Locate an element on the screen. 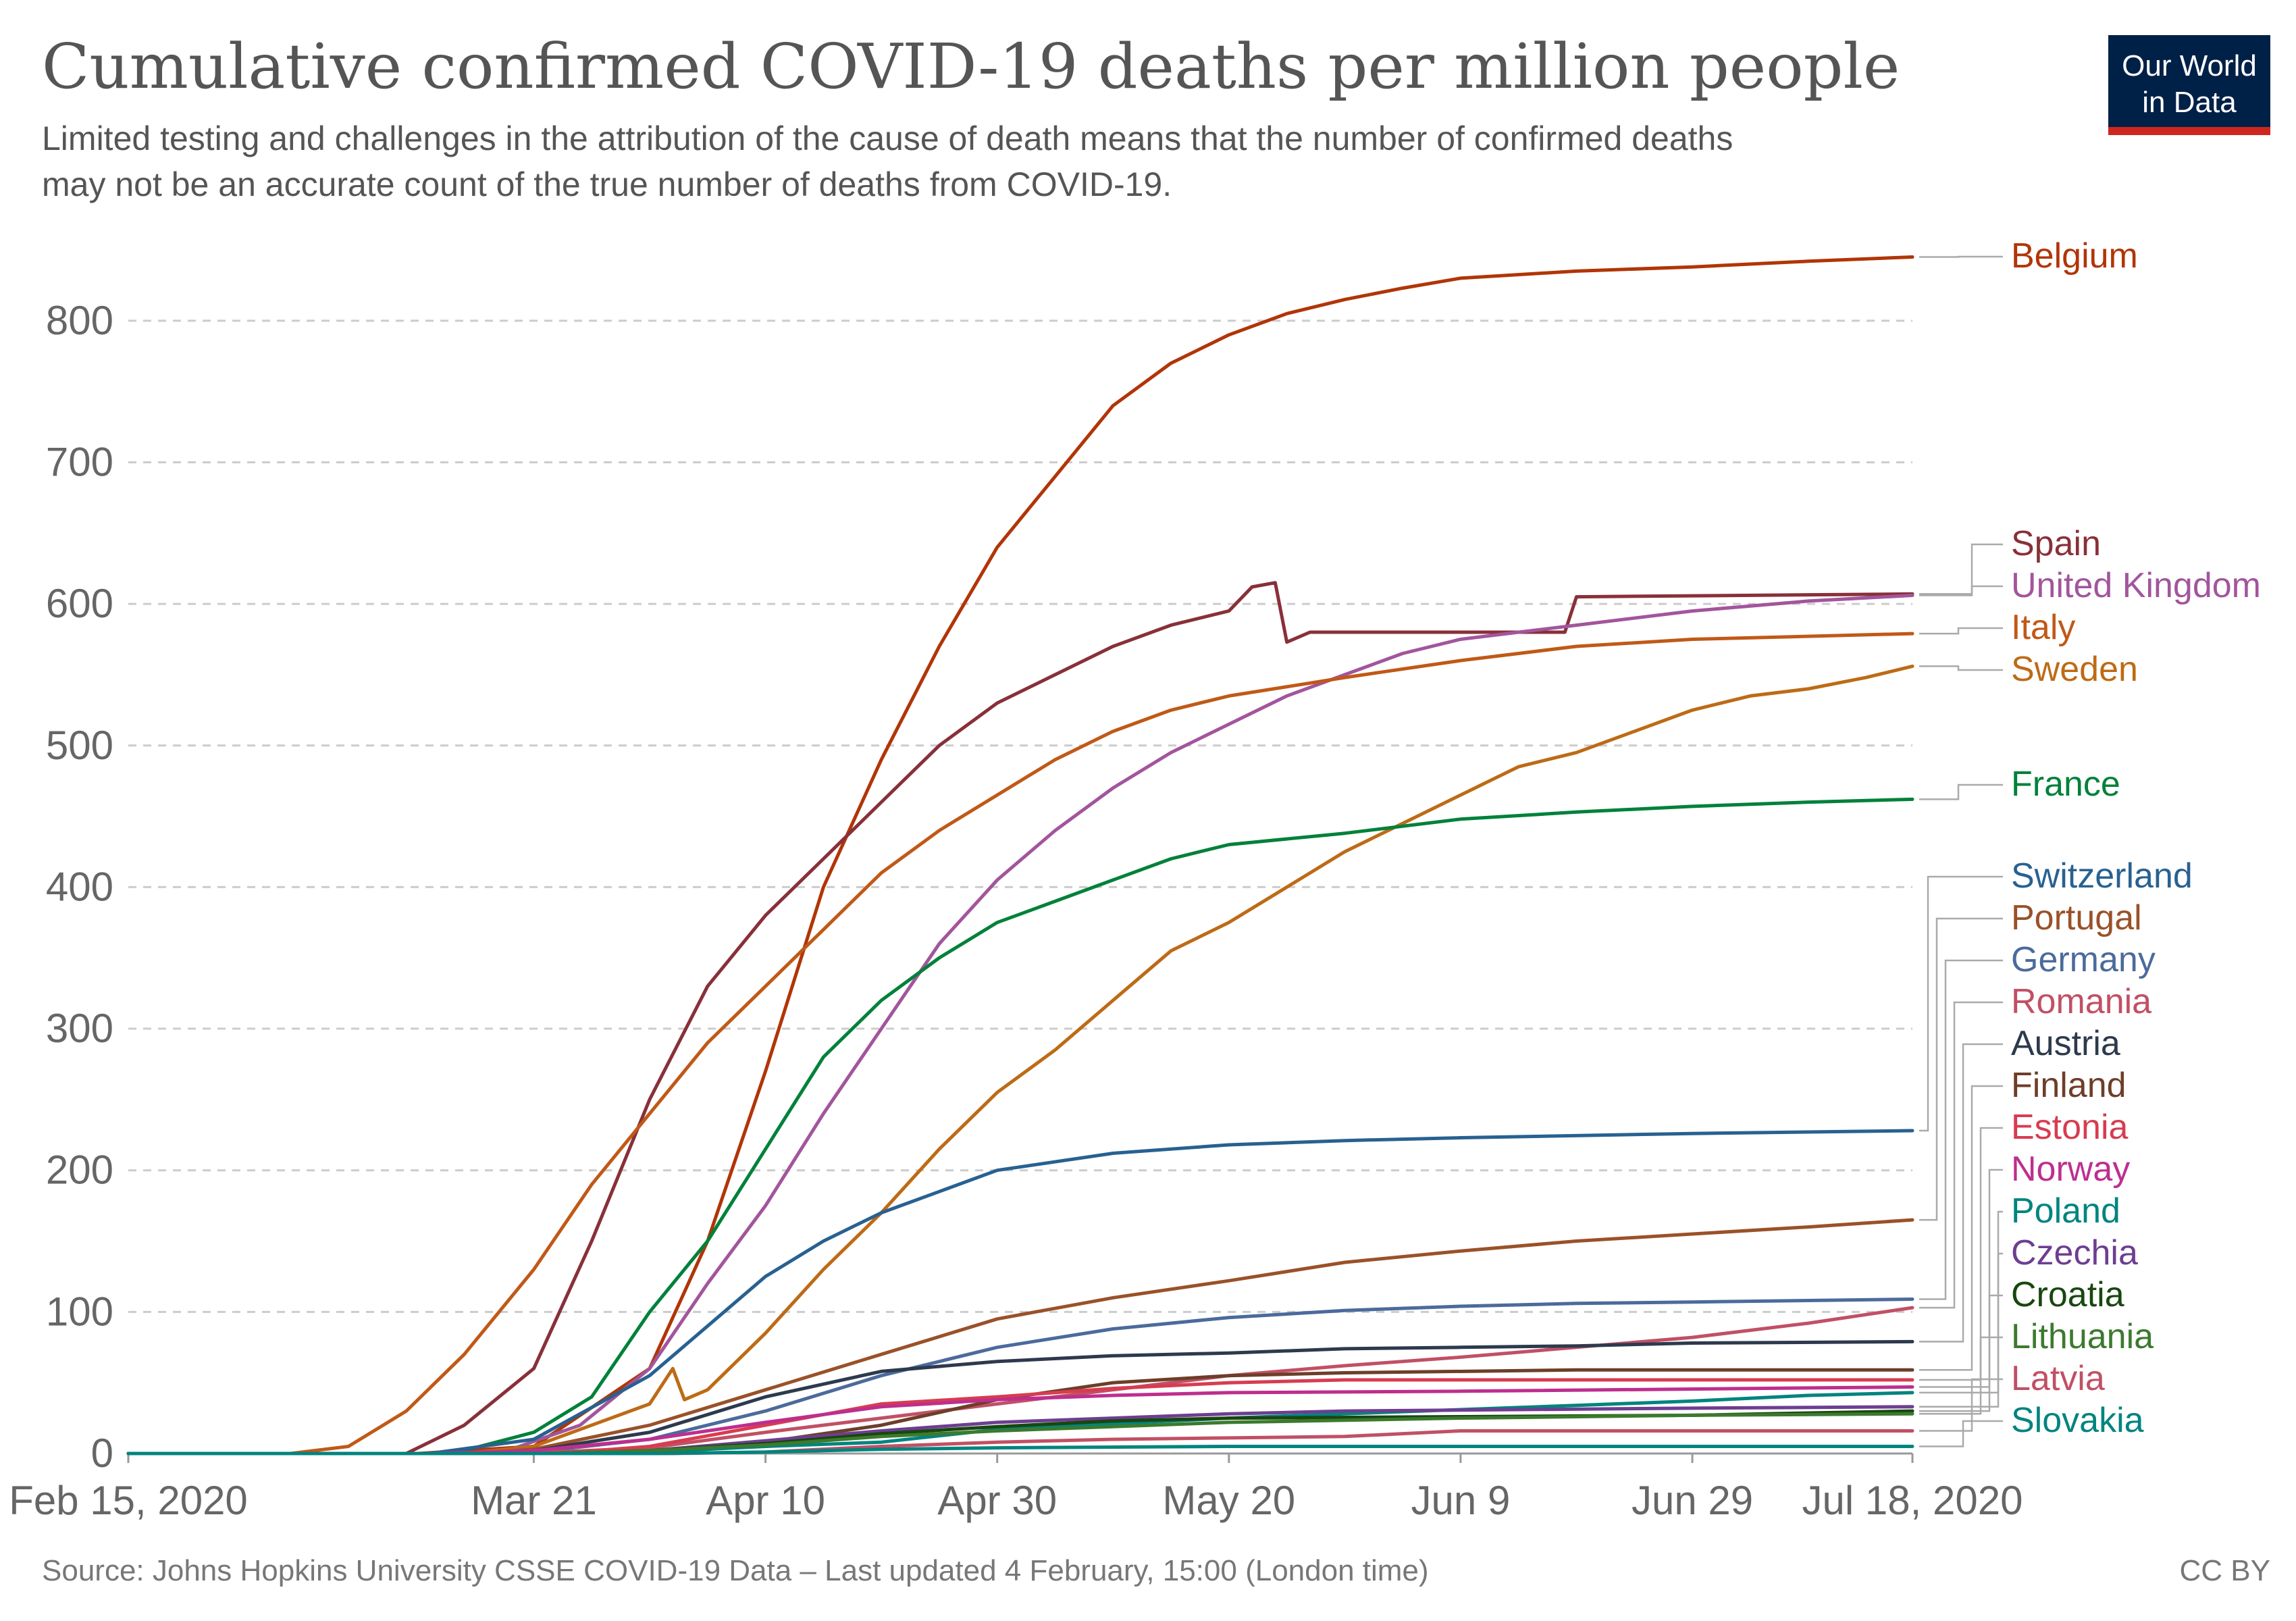 The image size is (2296, 1621). legend-label-switzerland: Switzerland is located at coordinates (2102, 876).